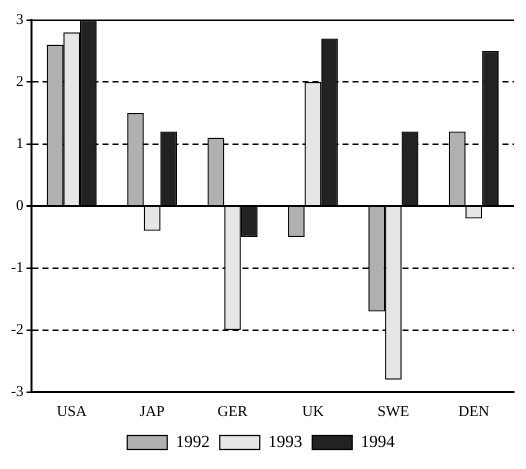 The image size is (526, 469). Describe the element at coordinates (152, 412) in the screenshot. I see `x-tick-label: JAP` at that location.